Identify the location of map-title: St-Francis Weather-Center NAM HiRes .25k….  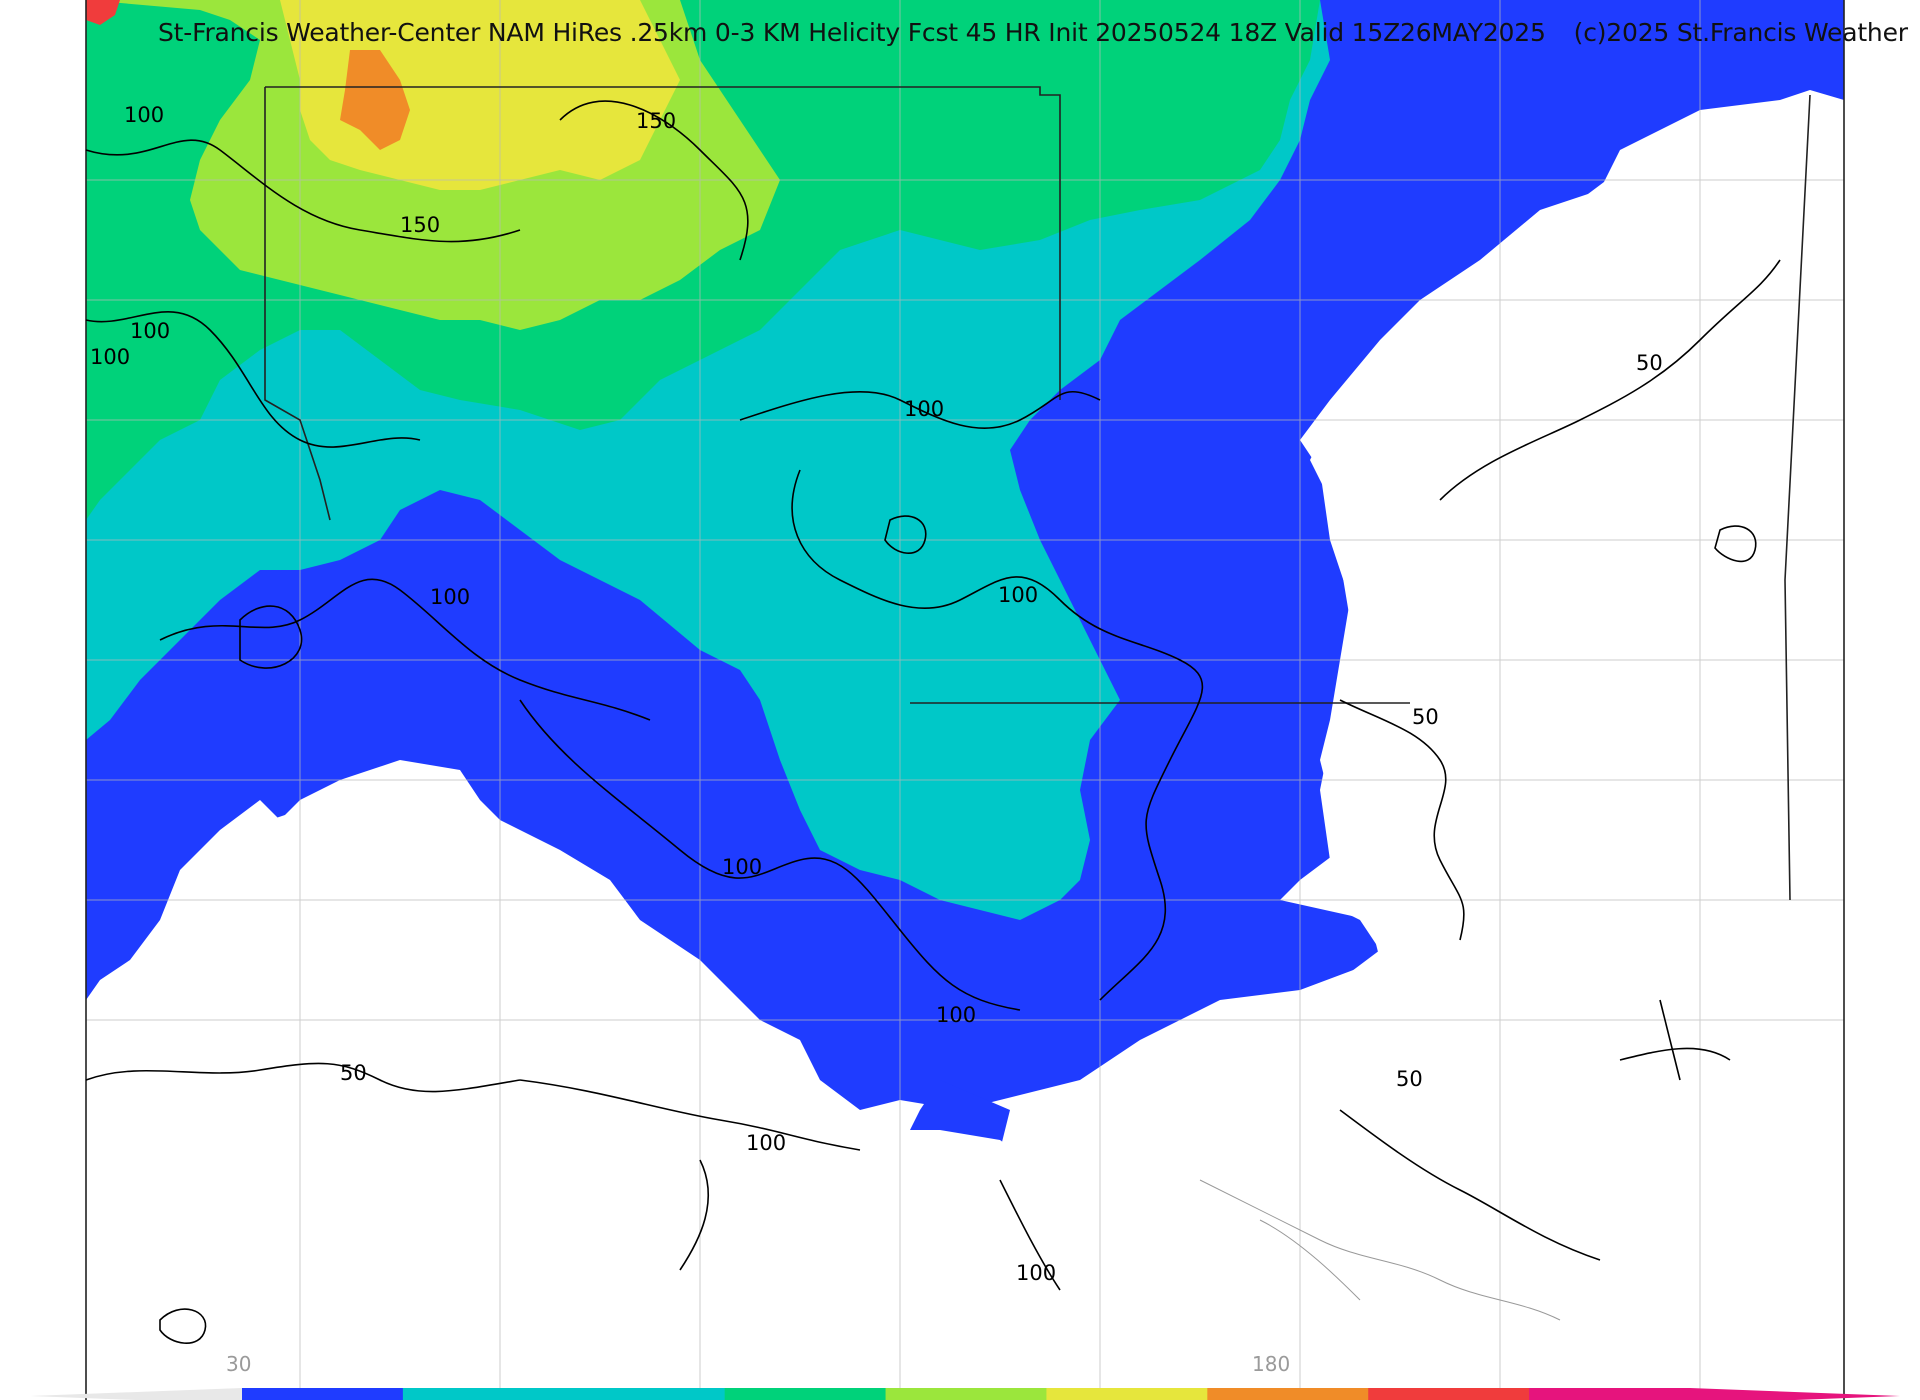
(1033, 32).